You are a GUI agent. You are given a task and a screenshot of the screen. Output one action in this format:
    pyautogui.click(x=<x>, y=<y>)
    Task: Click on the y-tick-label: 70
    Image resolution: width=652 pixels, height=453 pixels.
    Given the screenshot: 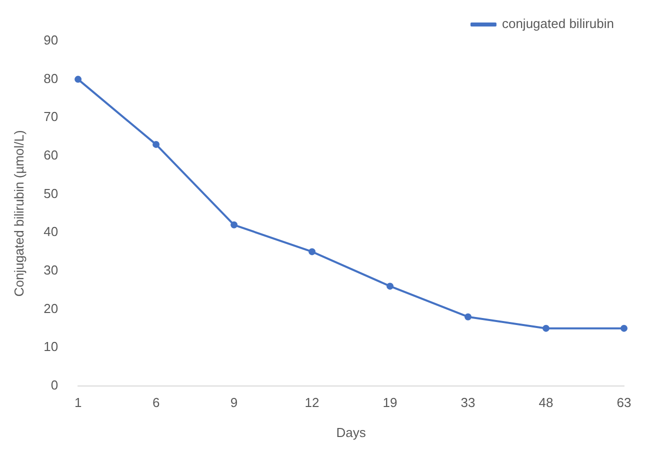 What is the action you would take?
    pyautogui.click(x=51, y=116)
    